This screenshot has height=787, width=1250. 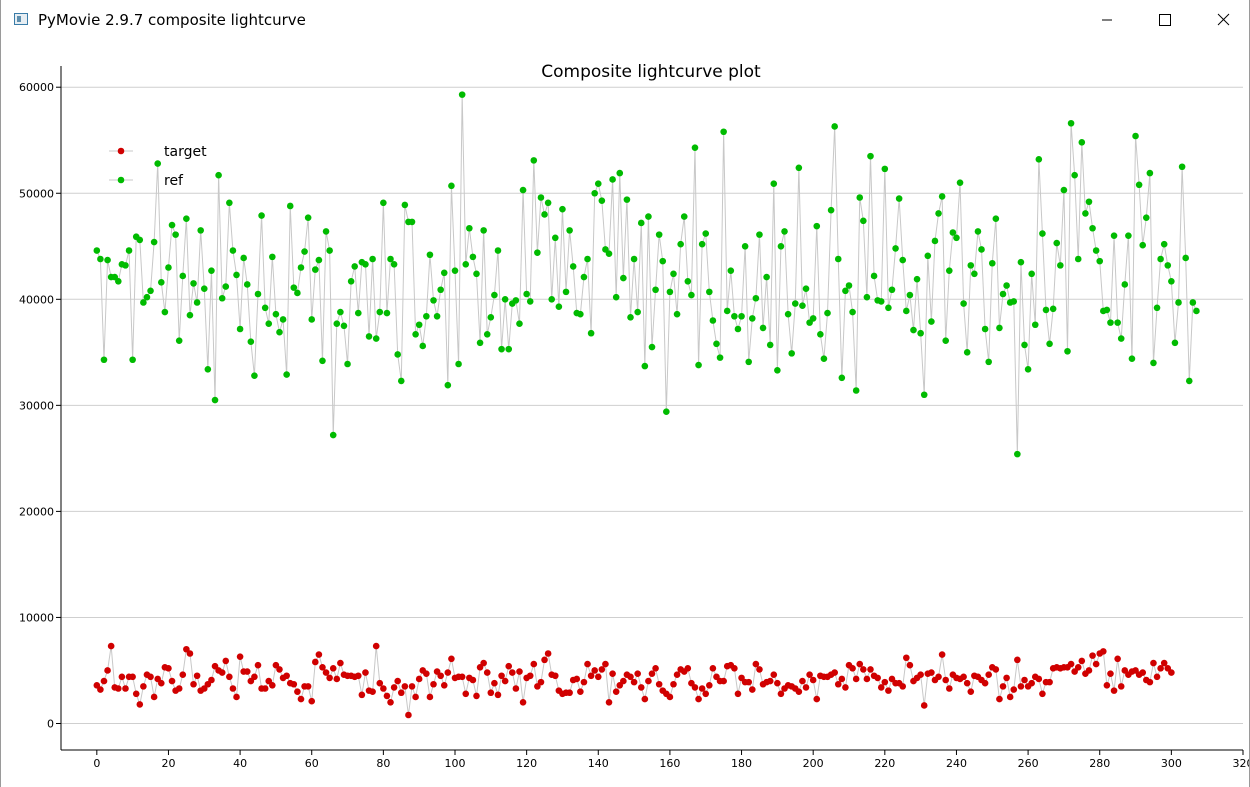 I want to click on title-bar: PyMovie 2.9.7 composite lightcurve, so click(x=625, y=20).